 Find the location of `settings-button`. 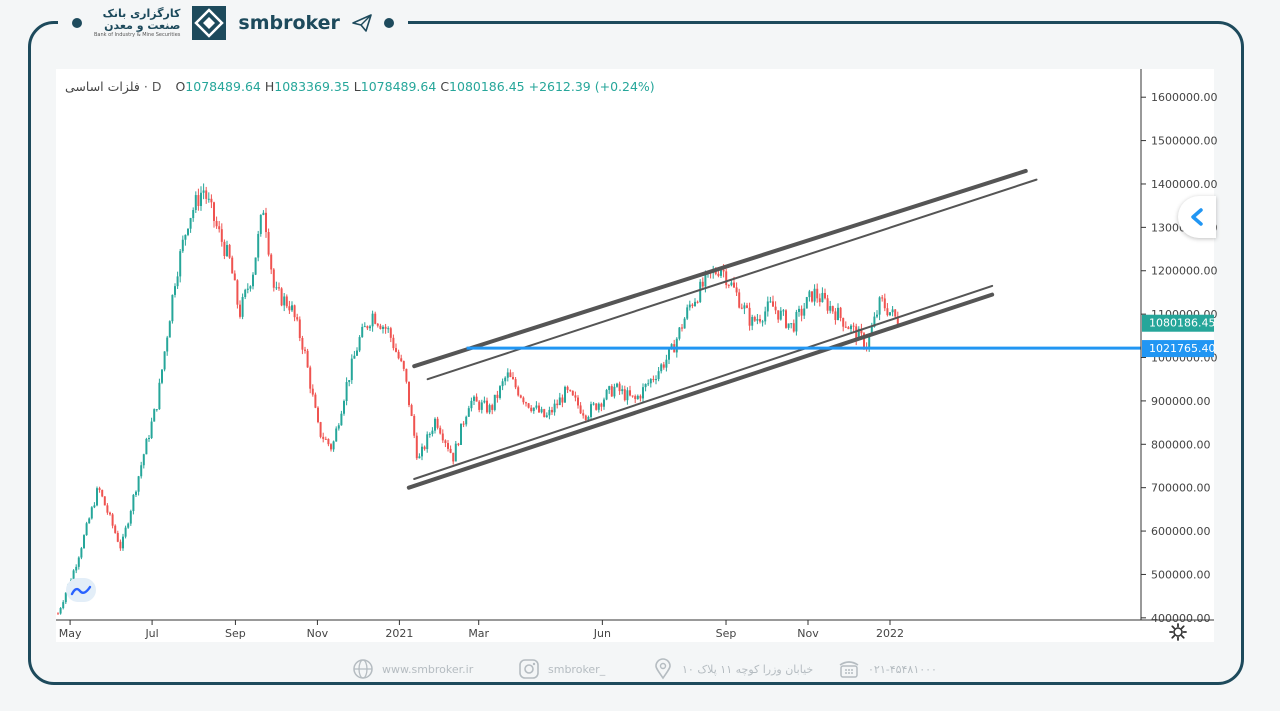

settings-button is located at coordinates (1178, 632).